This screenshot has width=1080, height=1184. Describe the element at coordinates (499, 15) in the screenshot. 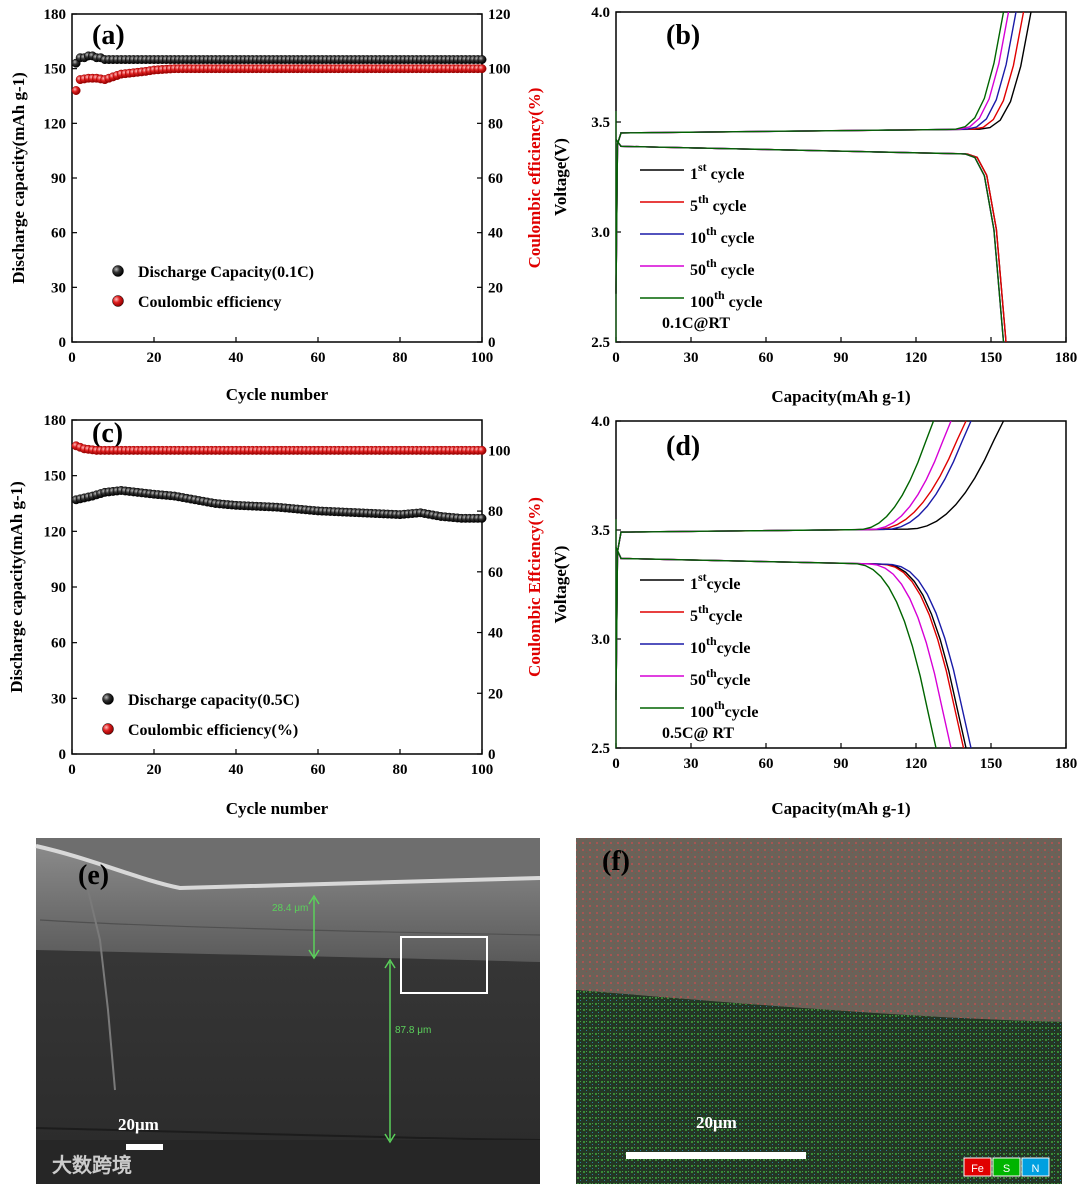

I see `y-right-tick-label: 120` at that location.